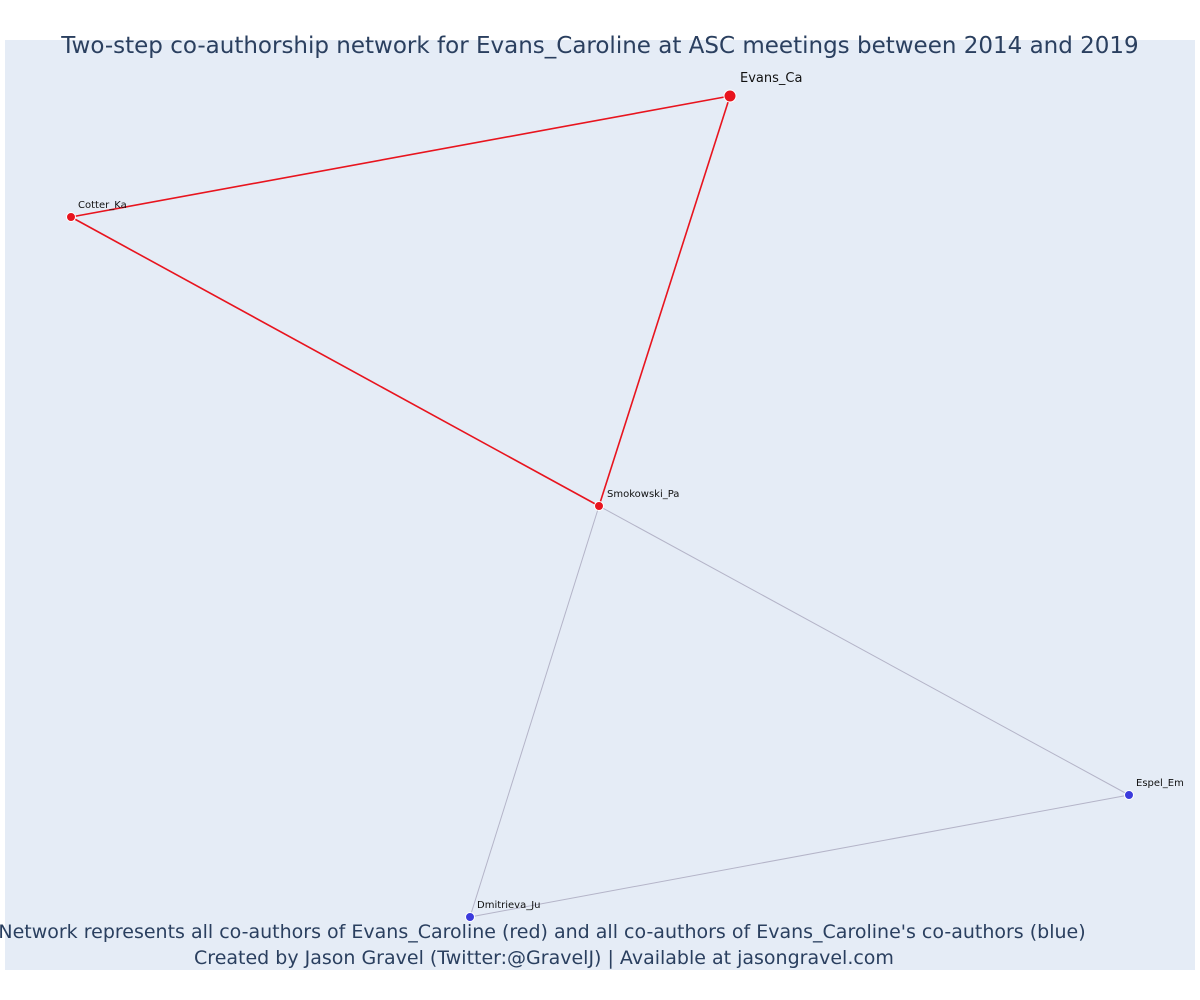 This screenshot has height=1000, width=1200. I want to click on edge-dmitrieva-espel, so click(799, 856).